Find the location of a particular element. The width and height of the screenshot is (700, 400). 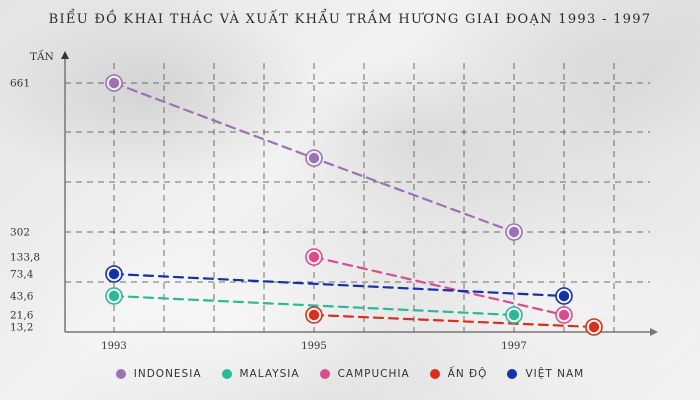

x-tick-label: 1995 is located at coordinates (313, 346).